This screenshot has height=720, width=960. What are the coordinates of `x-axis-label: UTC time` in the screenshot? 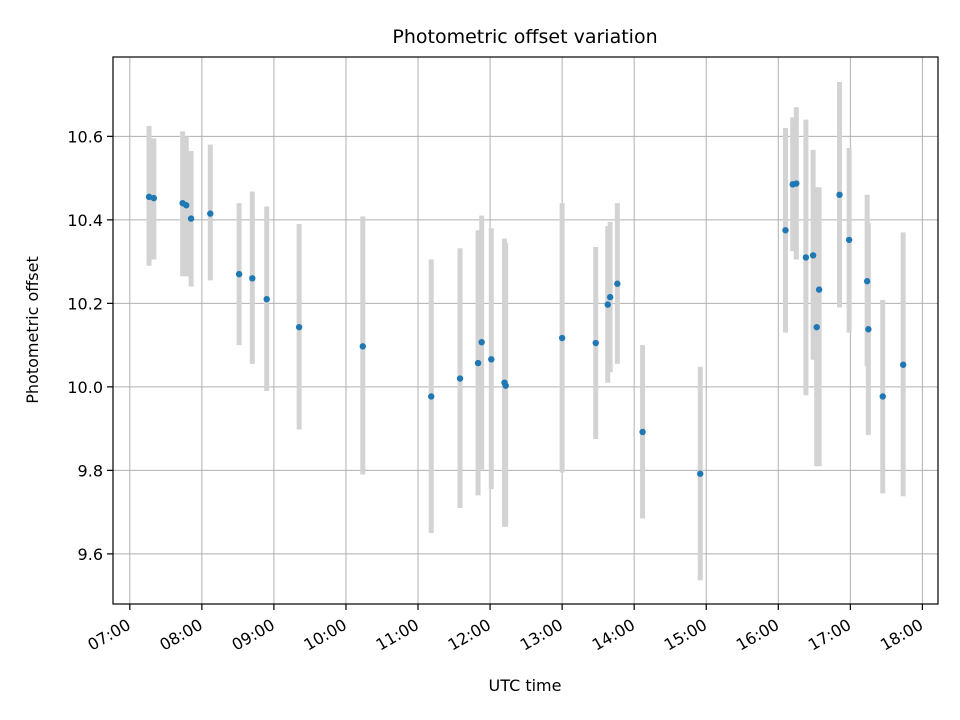 It's located at (525, 685).